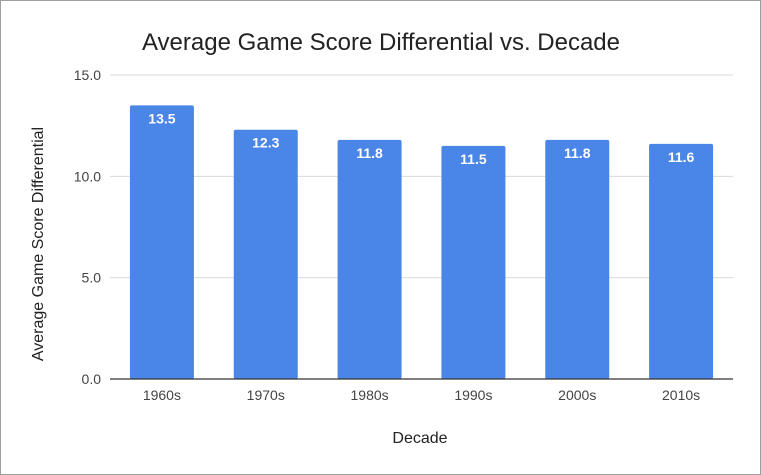  Describe the element at coordinates (370, 395) in the screenshot. I see `x-tick-label: 1980s` at that location.